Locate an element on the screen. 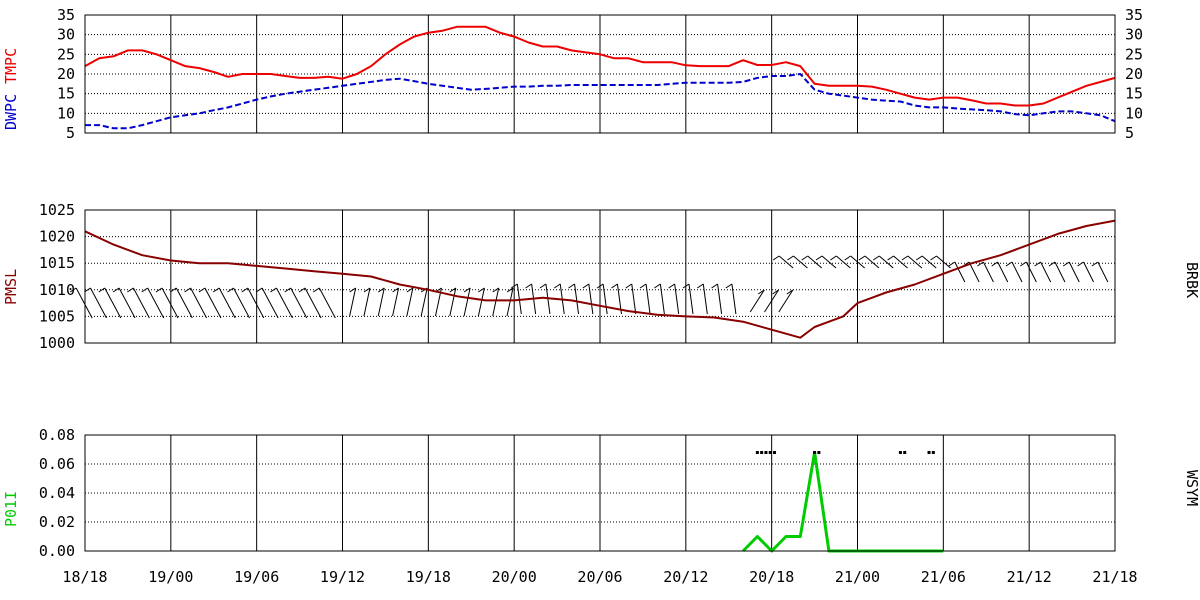 The height and width of the screenshot is (600, 1200). x-tick-label: 20/00 is located at coordinates (514, 577).